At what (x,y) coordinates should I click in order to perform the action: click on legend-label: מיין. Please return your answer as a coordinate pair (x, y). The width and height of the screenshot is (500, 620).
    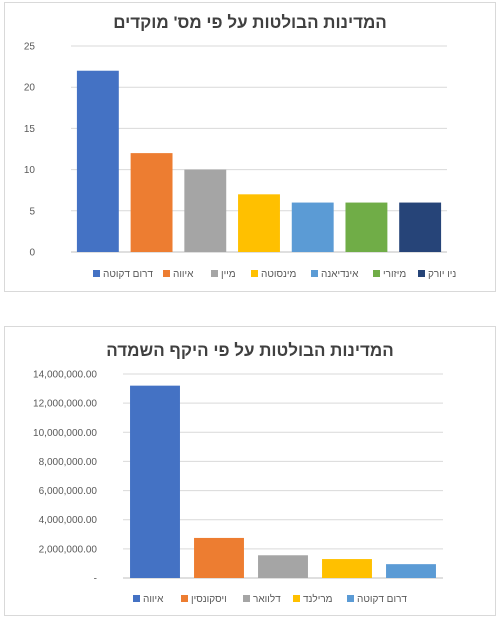
    Looking at the image, I should click on (228, 274).